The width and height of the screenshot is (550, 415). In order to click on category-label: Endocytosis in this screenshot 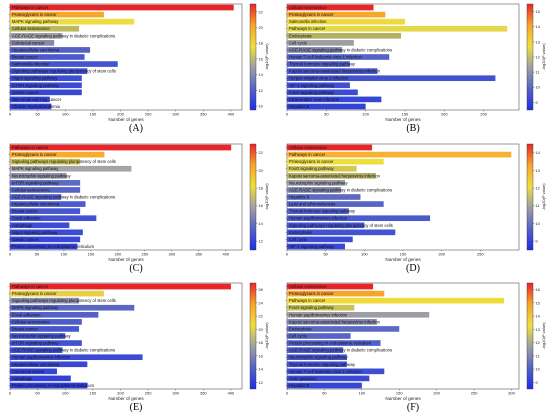, I will do `click(300, 232)`.